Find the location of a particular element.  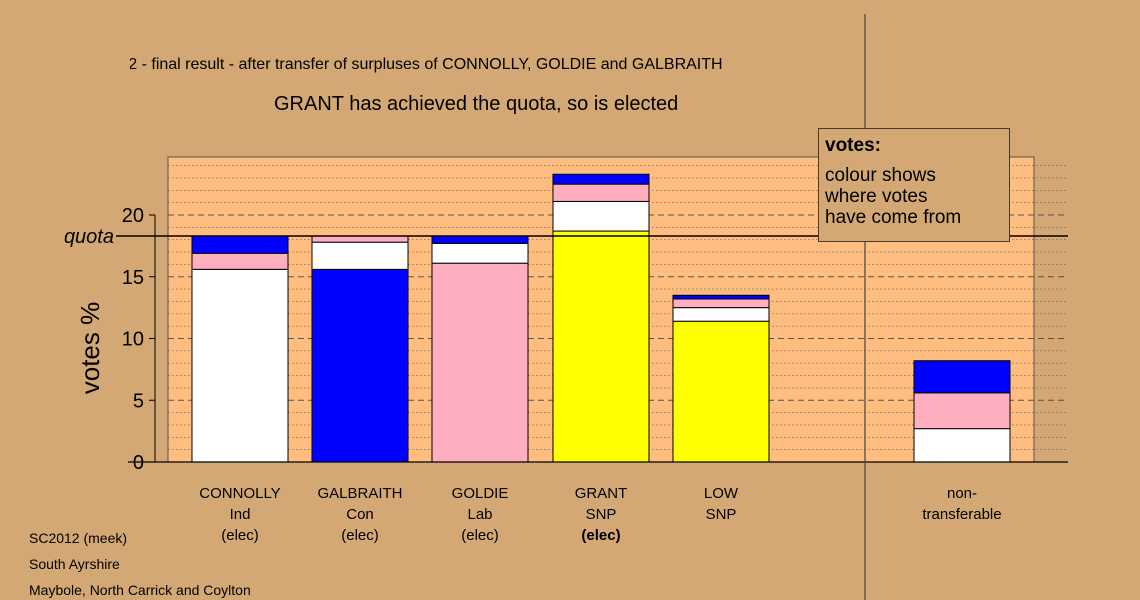

y-tick-label: 15 is located at coordinates (133, 278).